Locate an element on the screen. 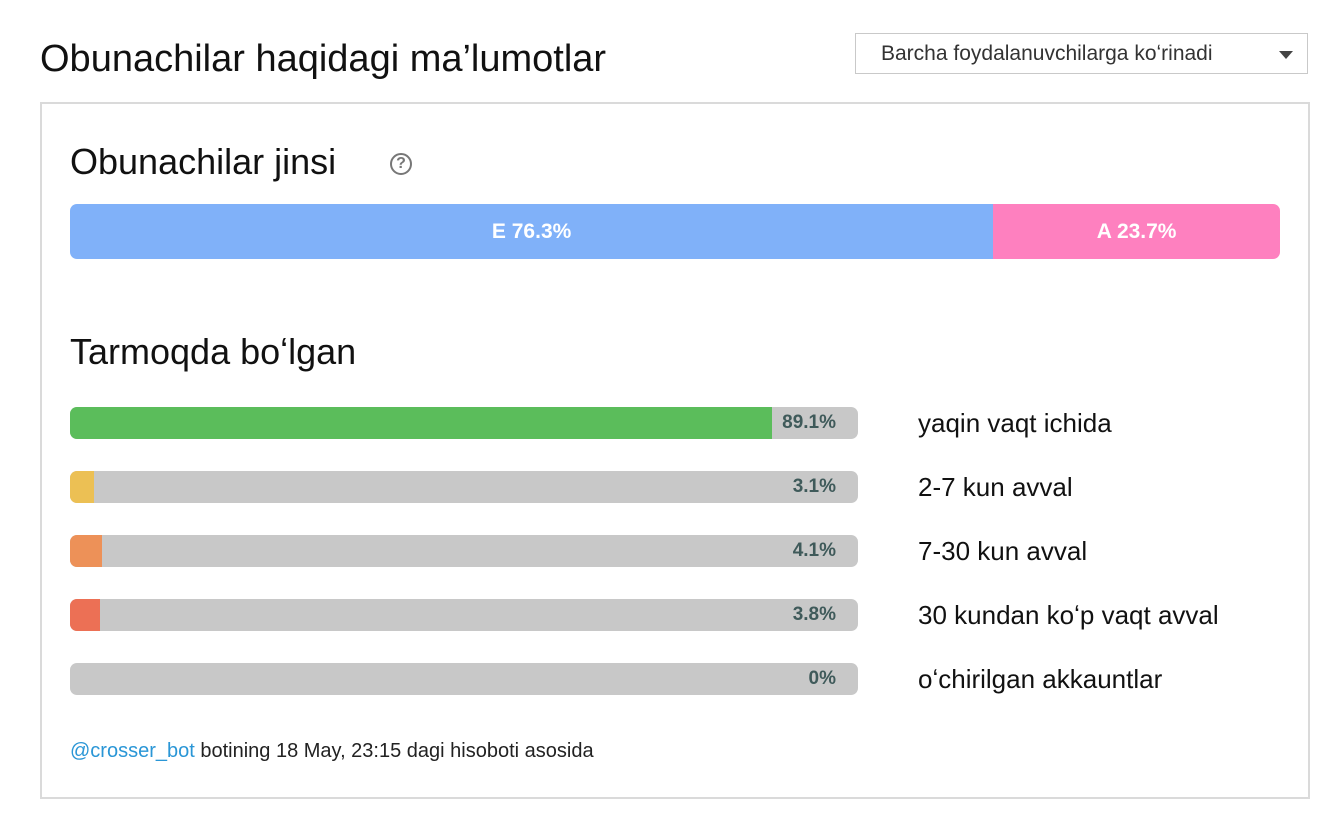 This screenshot has width=1342, height=836. activity-row-label: 30 kundan koʻp vaqt avval is located at coordinates (1068, 615).